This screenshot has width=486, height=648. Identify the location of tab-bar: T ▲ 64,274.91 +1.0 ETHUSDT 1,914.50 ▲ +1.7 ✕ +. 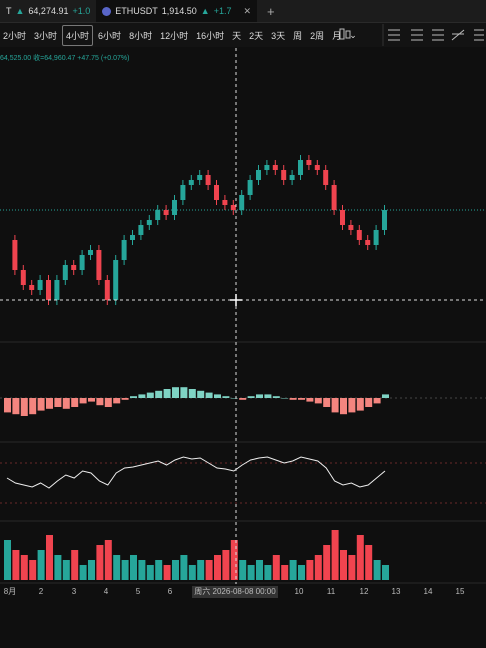
(243, 11).